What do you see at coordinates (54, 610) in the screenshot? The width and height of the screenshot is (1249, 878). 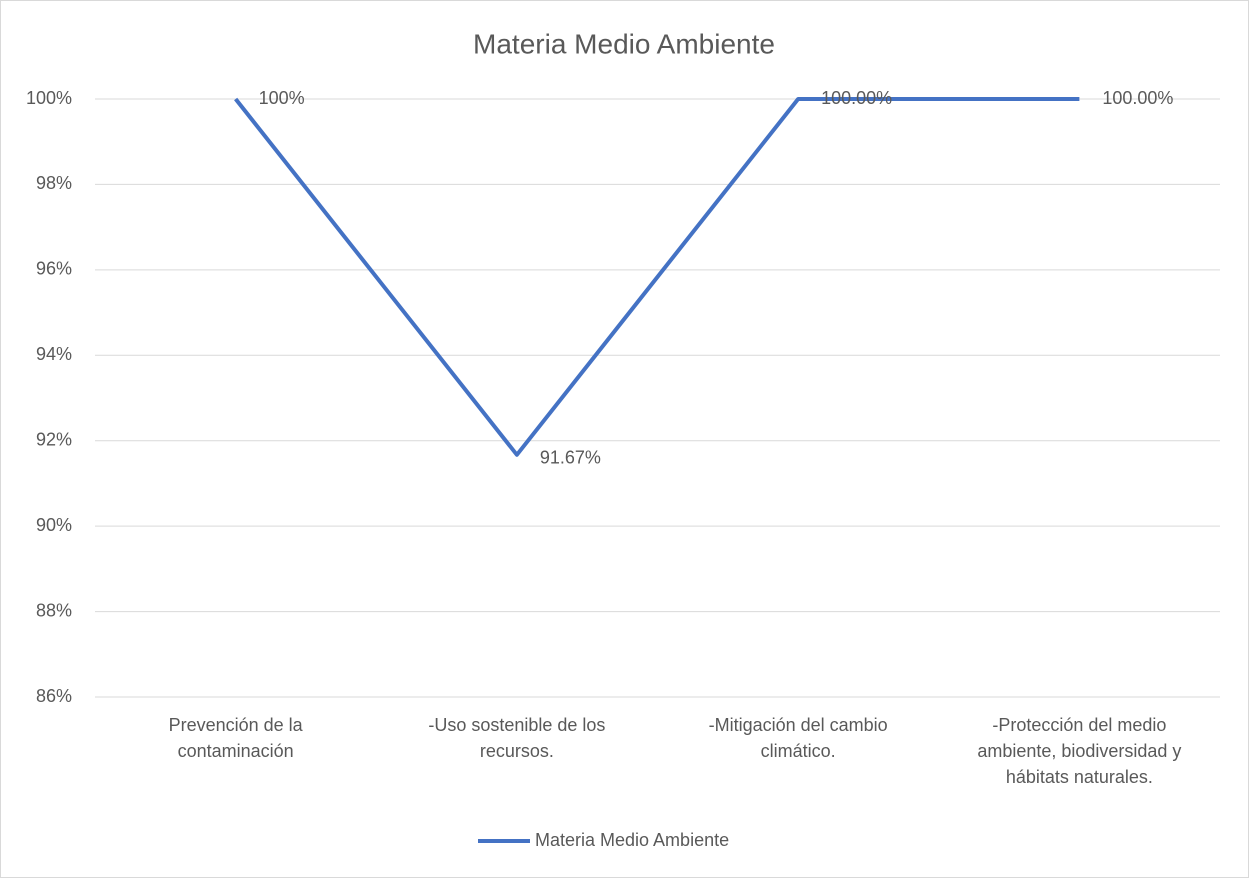 I see `y-tick-label: 88%` at bounding box center [54, 610].